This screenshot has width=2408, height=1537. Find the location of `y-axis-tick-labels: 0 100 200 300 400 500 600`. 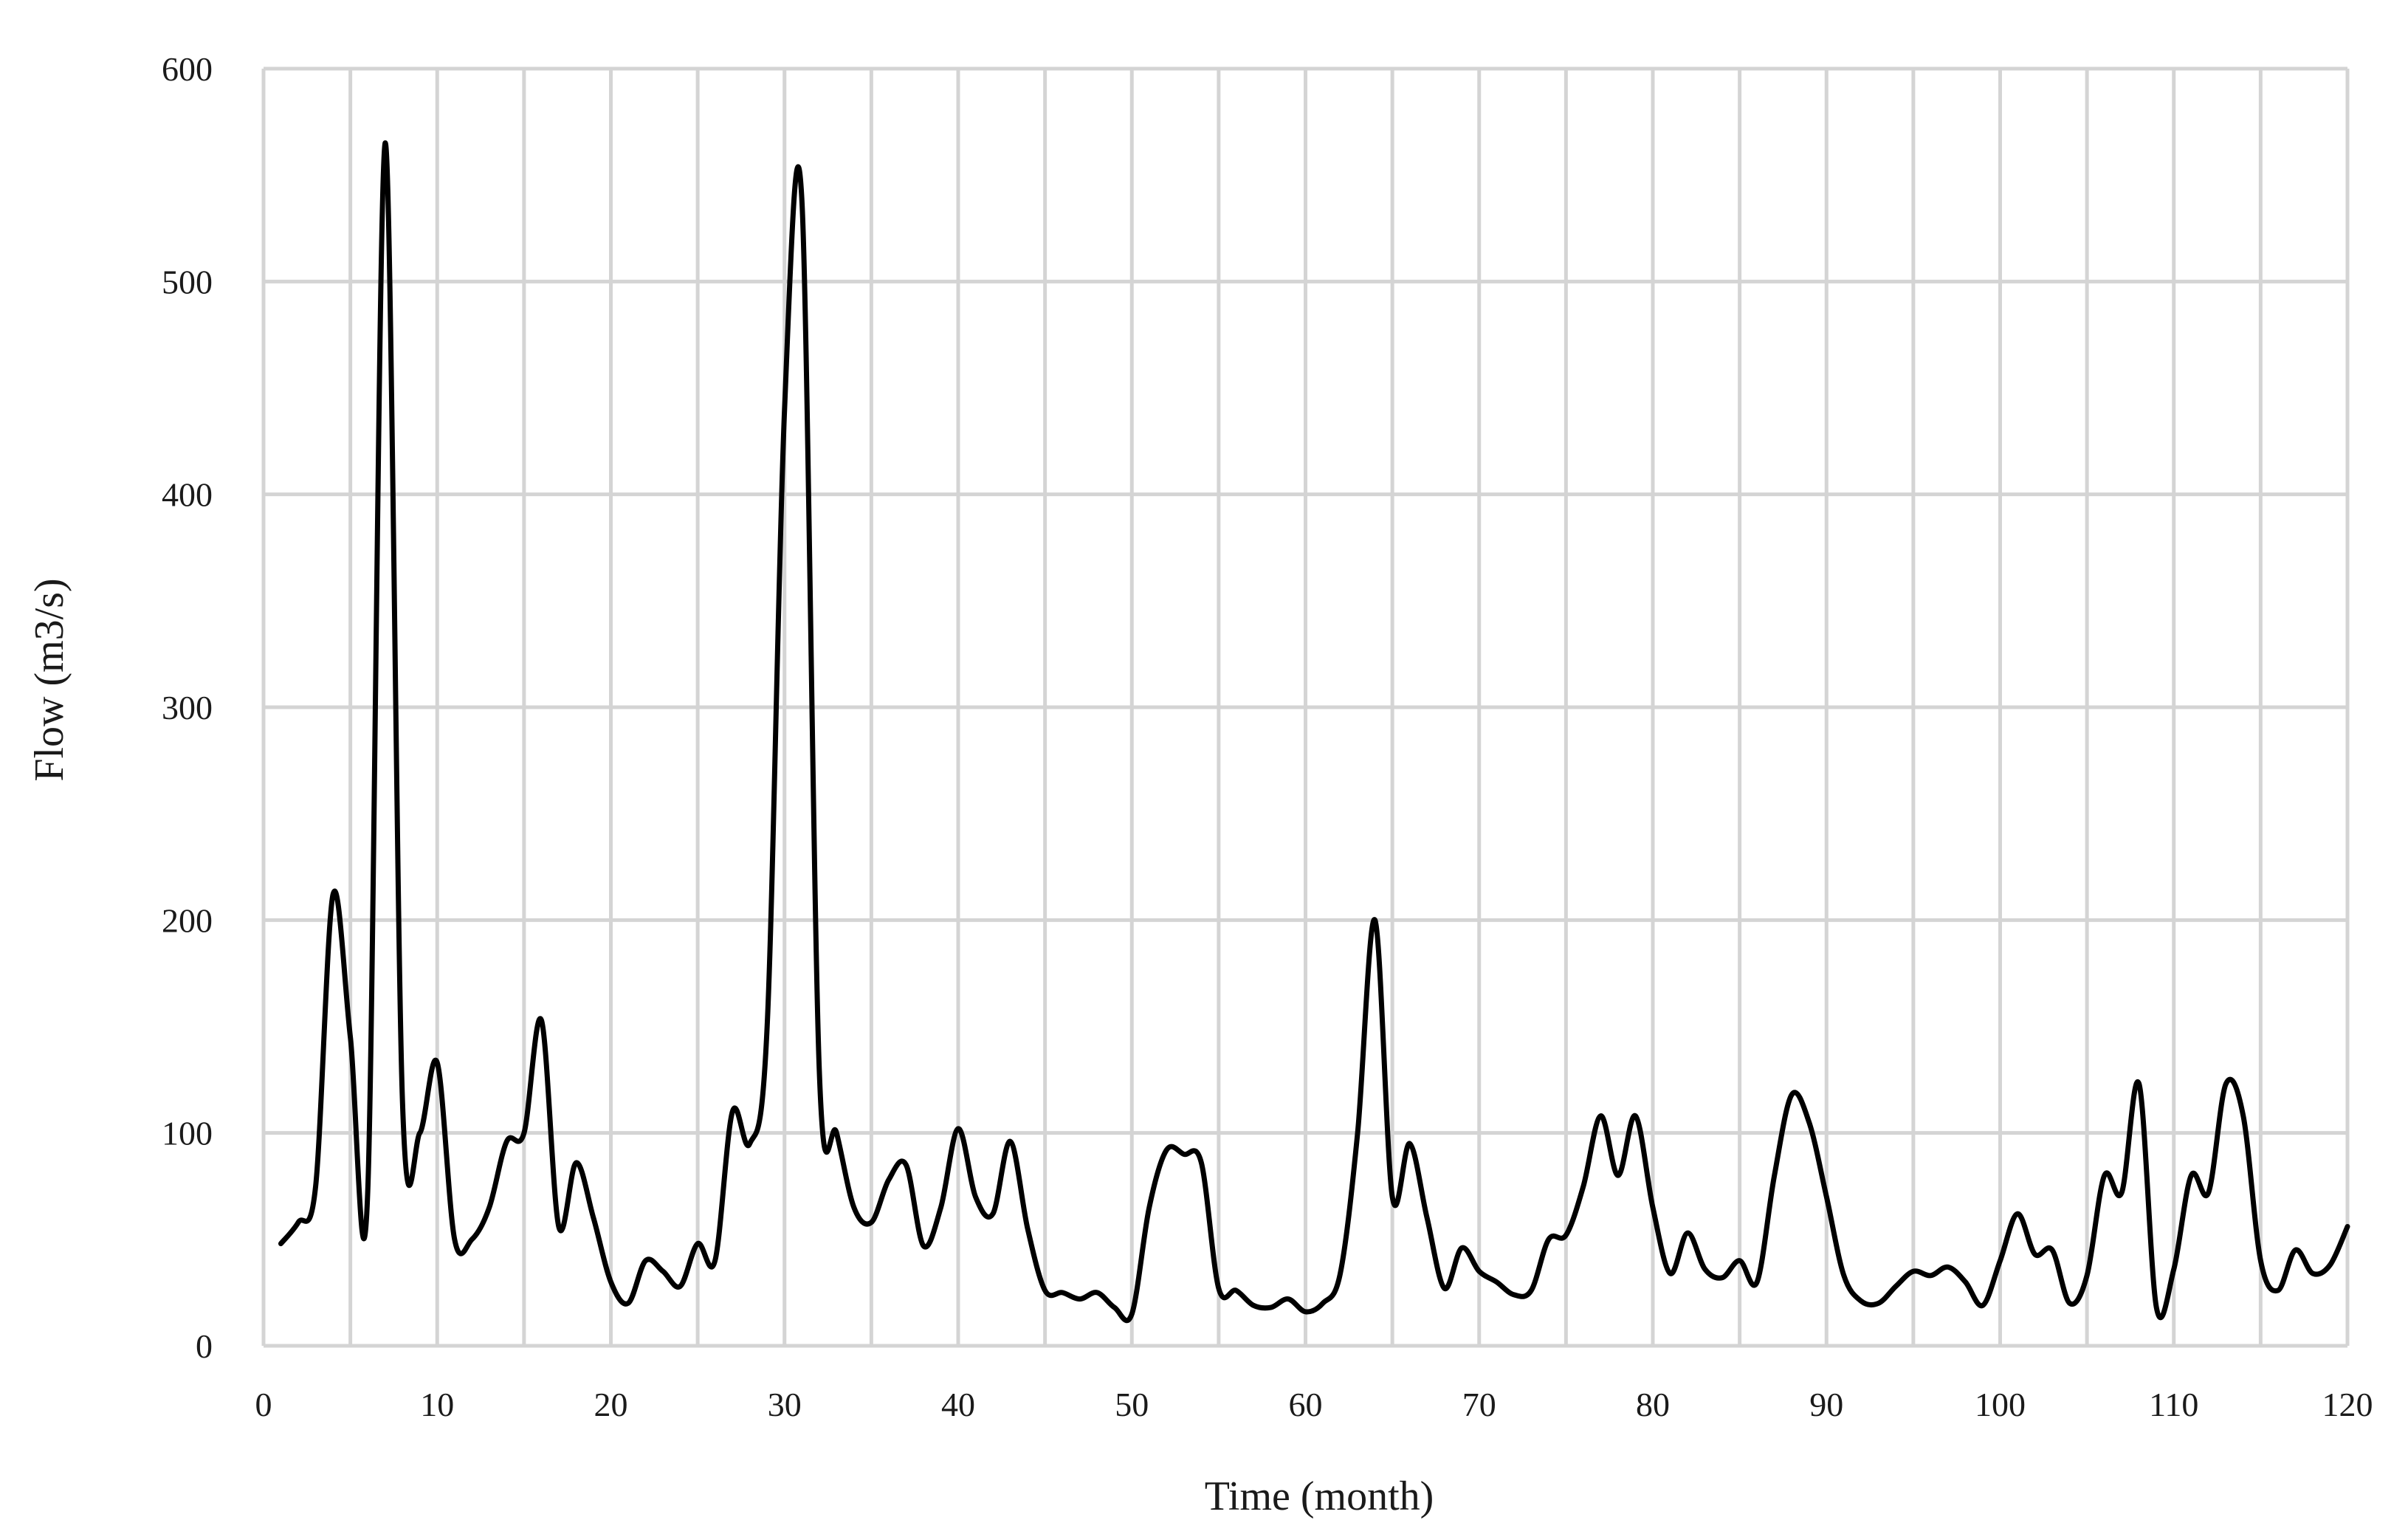

y-axis-tick-labels: 0 100 200 300 400 500 600 is located at coordinates (187, 707).